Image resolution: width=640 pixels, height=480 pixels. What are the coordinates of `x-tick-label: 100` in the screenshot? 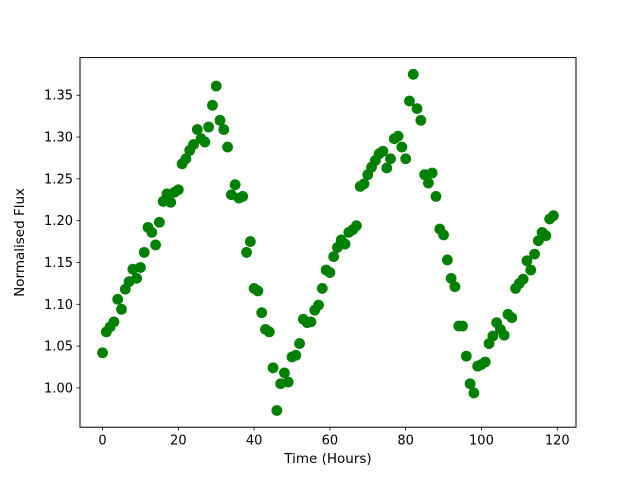 It's located at (481, 441).